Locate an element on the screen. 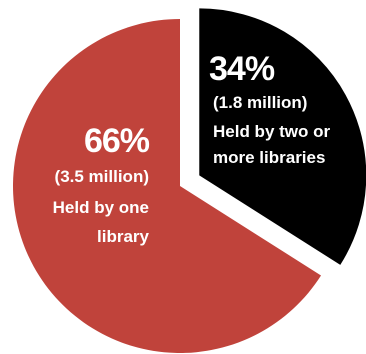 Image resolution: width=366 pixels, height=354 pixels. slice-one-library-desc-line-1: Held by one is located at coordinates (101, 207).